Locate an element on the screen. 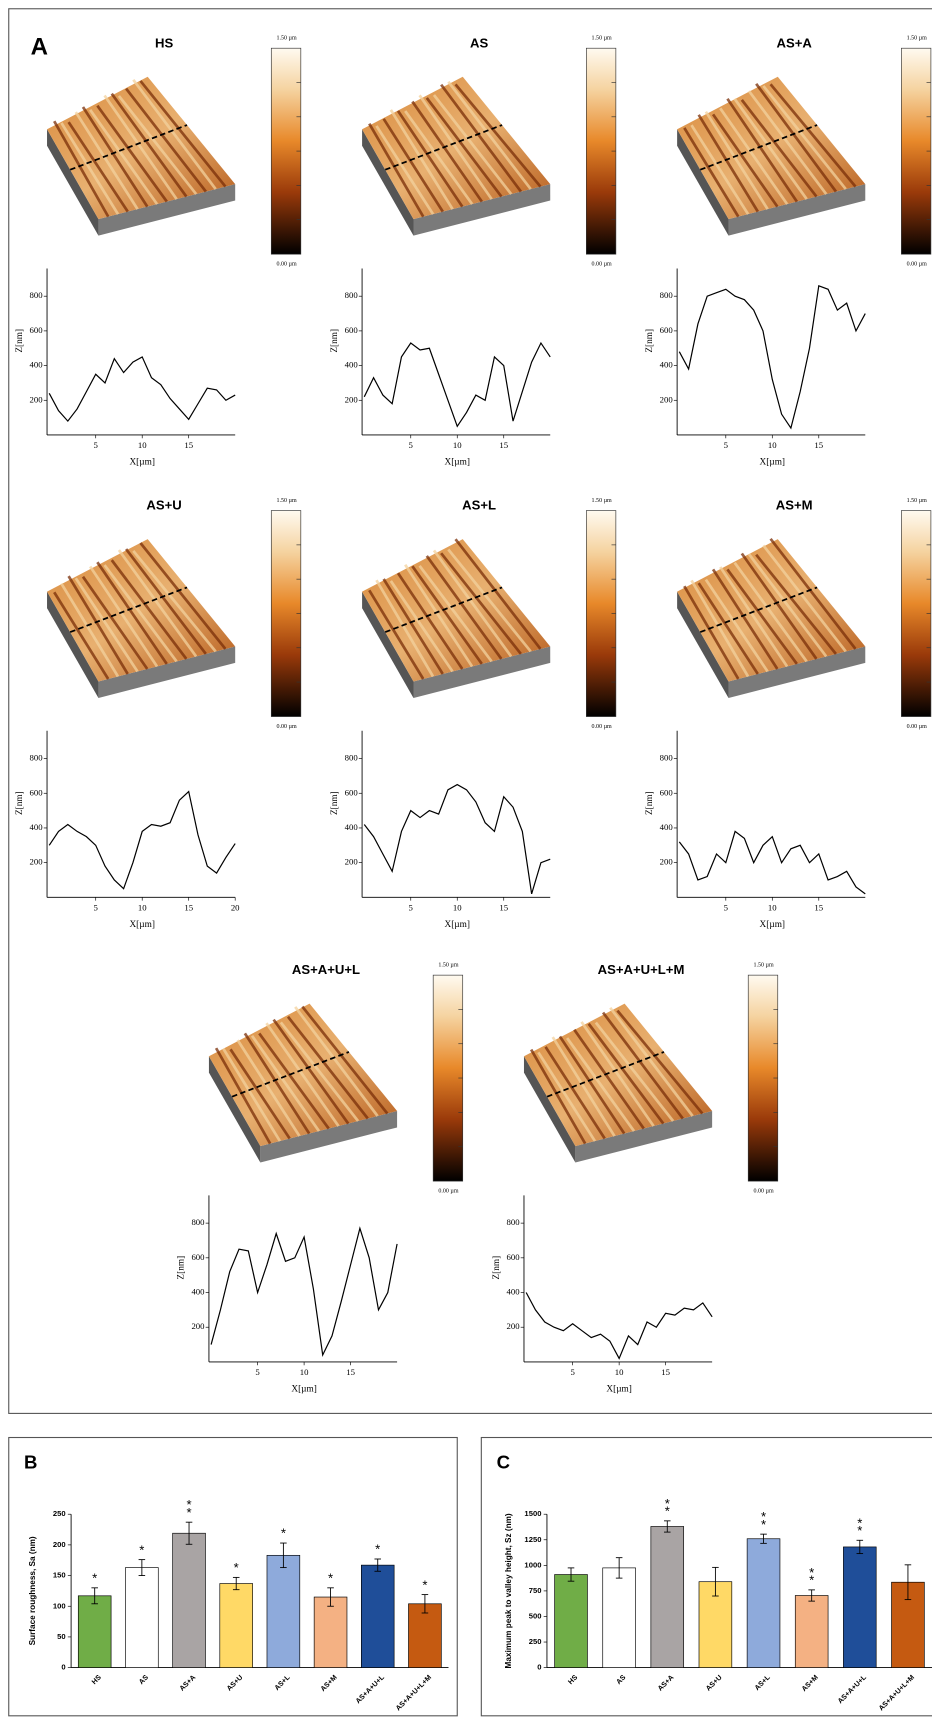 The width and height of the screenshot is (932, 1718). y-axis-label: Maximum peak to valley height, Sz (nm) is located at coordinates (508, 1590).